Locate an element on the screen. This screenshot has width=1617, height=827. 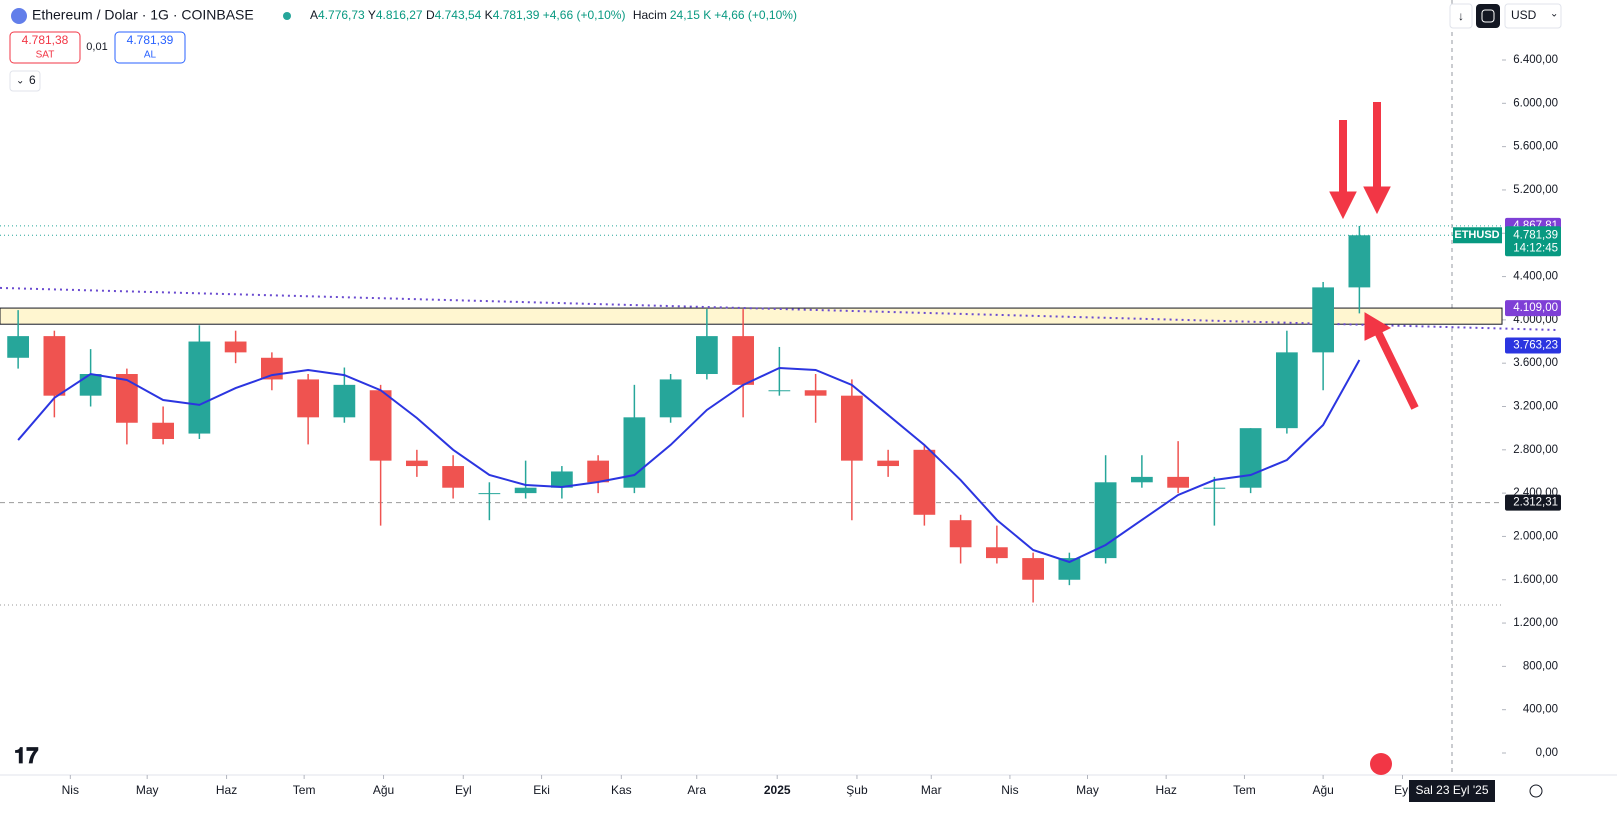
x-tick-label: Nis is located at coordinates (70, 790).